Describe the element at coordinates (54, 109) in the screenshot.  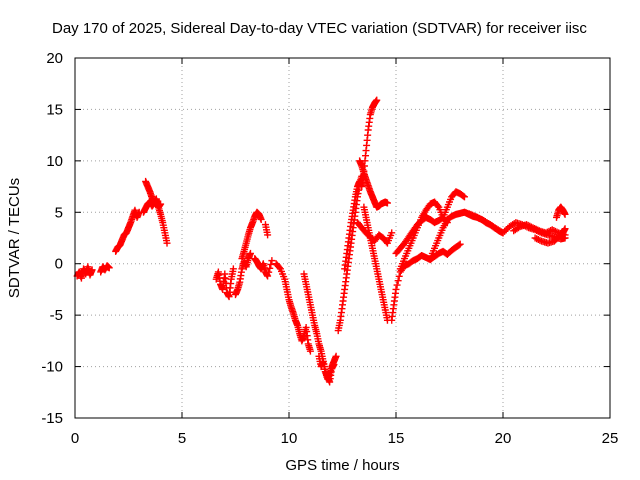
I see `y-tick-label: 15` at that location.